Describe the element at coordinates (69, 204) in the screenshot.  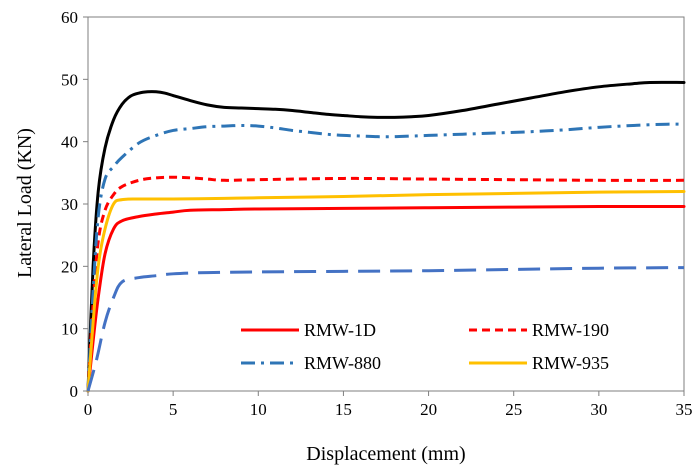
I see `y-tick-label: 30` at that location.